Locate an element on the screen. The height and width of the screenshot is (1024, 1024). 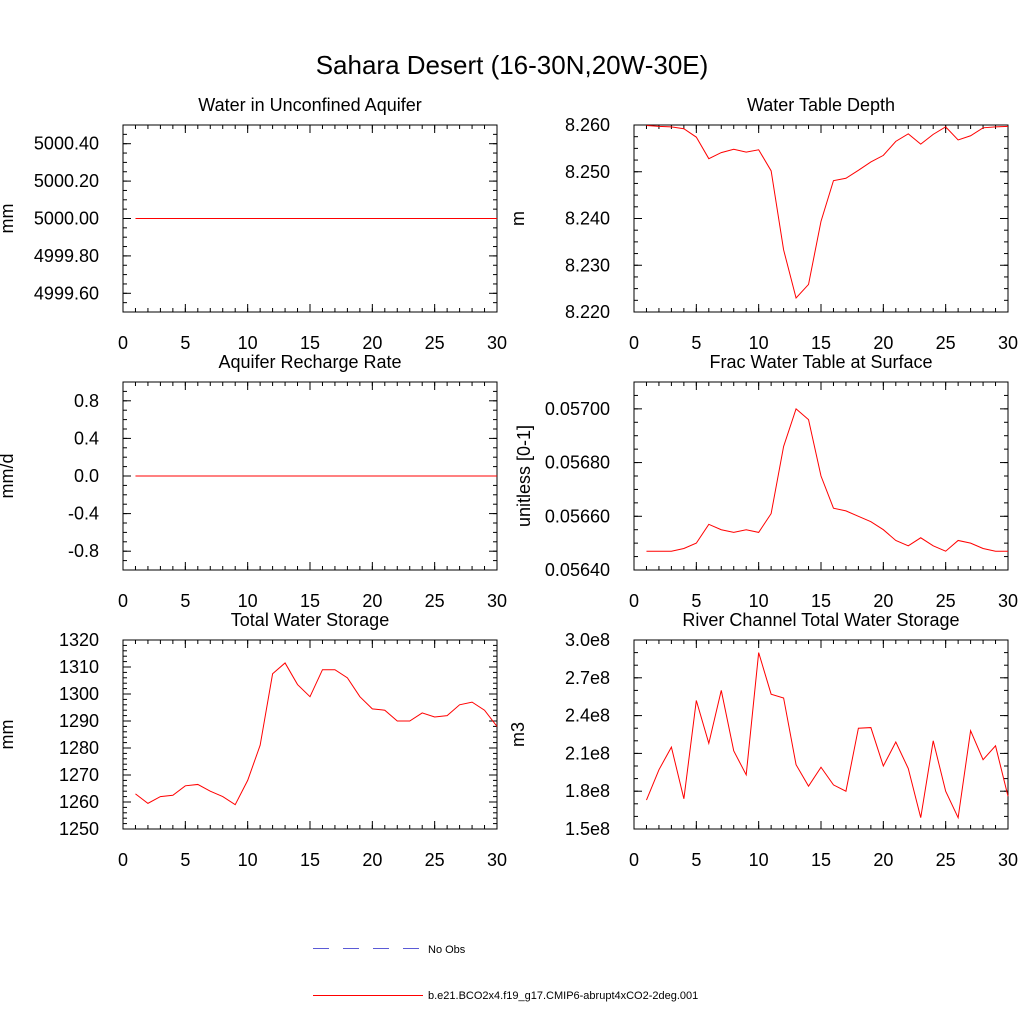
y-tick-label: -0.4 is located at coordinates (83, 514).